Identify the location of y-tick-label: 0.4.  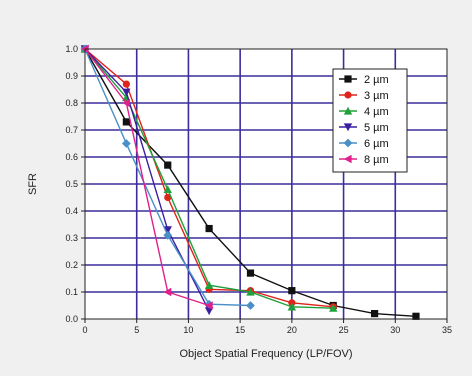
(71, 211).